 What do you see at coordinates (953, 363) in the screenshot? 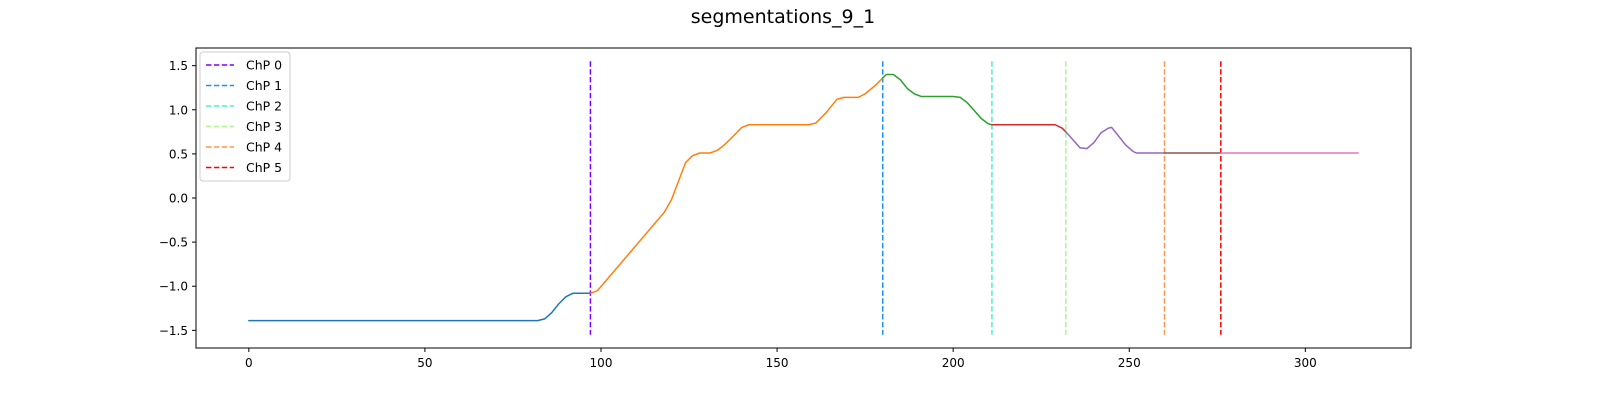
I see `x-tick-label-4: 200` at bounding box center [953, 363].